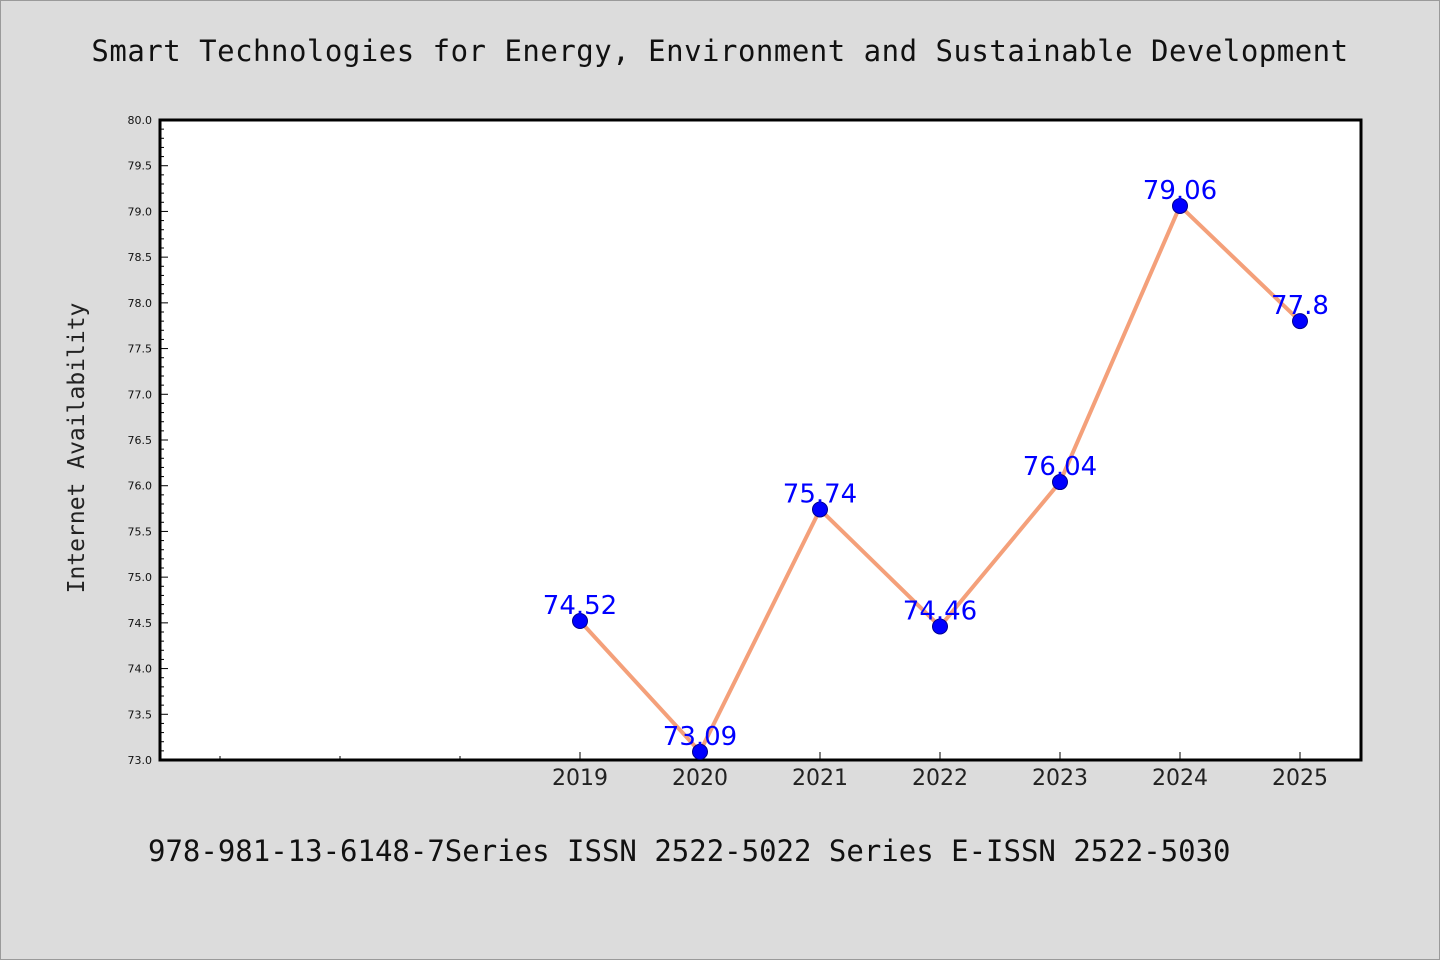 This screenshot has width=1440, height=960. I want to click on data-label: 75.74, so click(820, 494).